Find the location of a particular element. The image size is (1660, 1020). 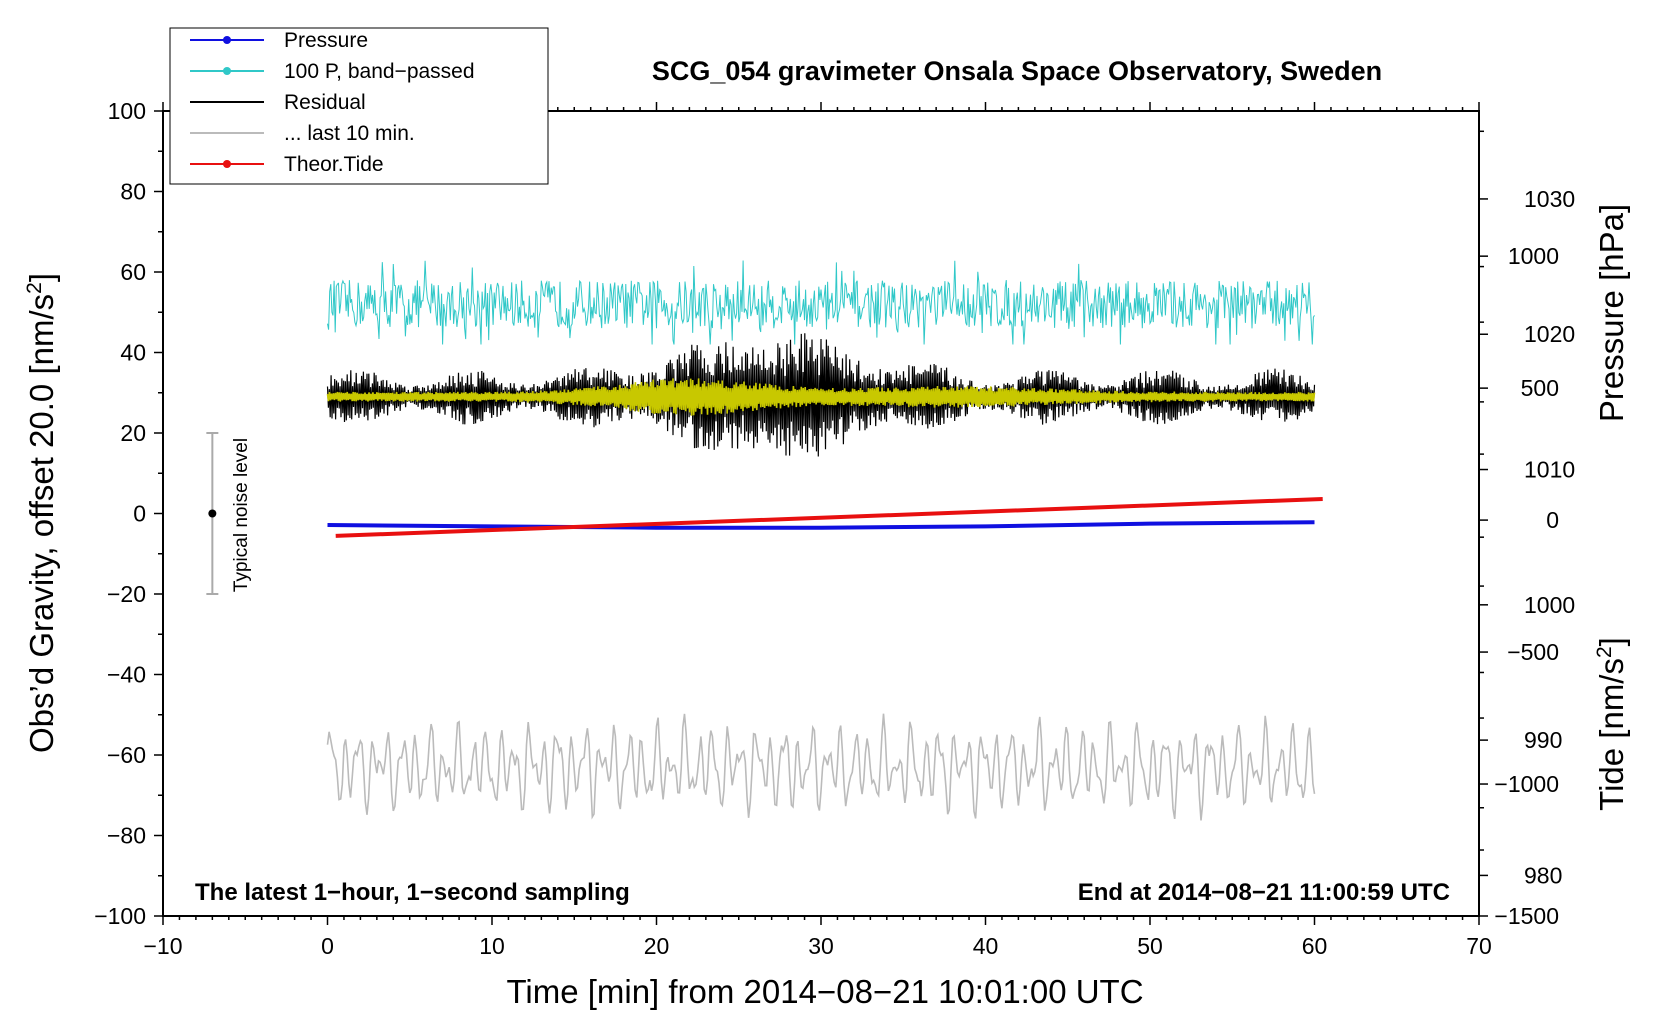

legend-box is located at coordinates (359, 106).